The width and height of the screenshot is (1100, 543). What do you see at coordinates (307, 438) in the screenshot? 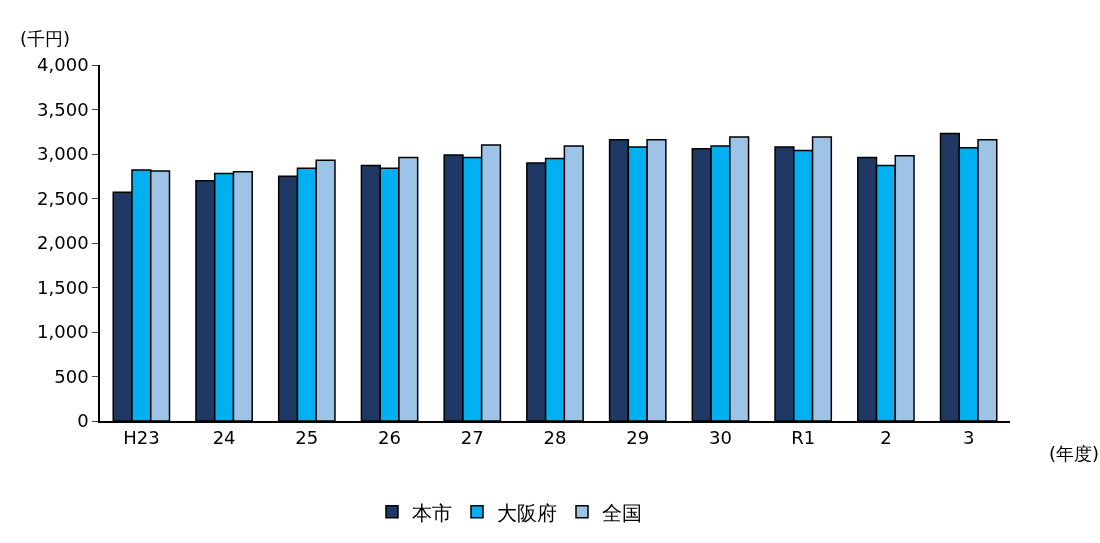
I see `x-tick-label: 25` at bounding box center [307, 438].